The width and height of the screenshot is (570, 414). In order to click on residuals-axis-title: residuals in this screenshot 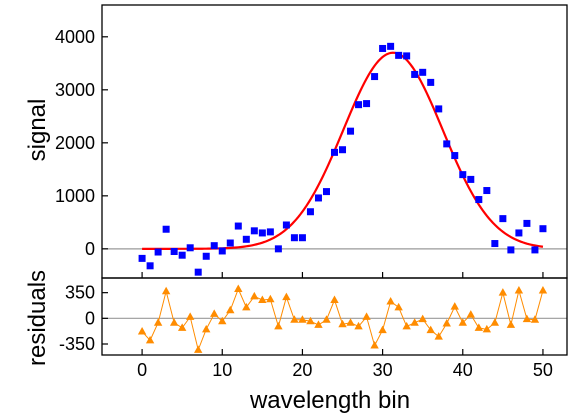, I will do `click(37, 318)`.